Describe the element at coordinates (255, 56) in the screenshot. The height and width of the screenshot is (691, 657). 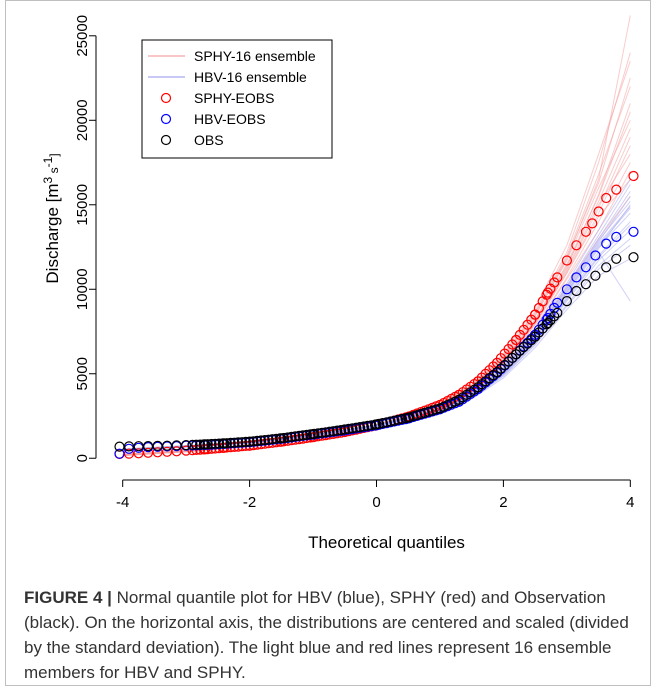
I see `legend-label: SPHY-16 ensemble` at that location.